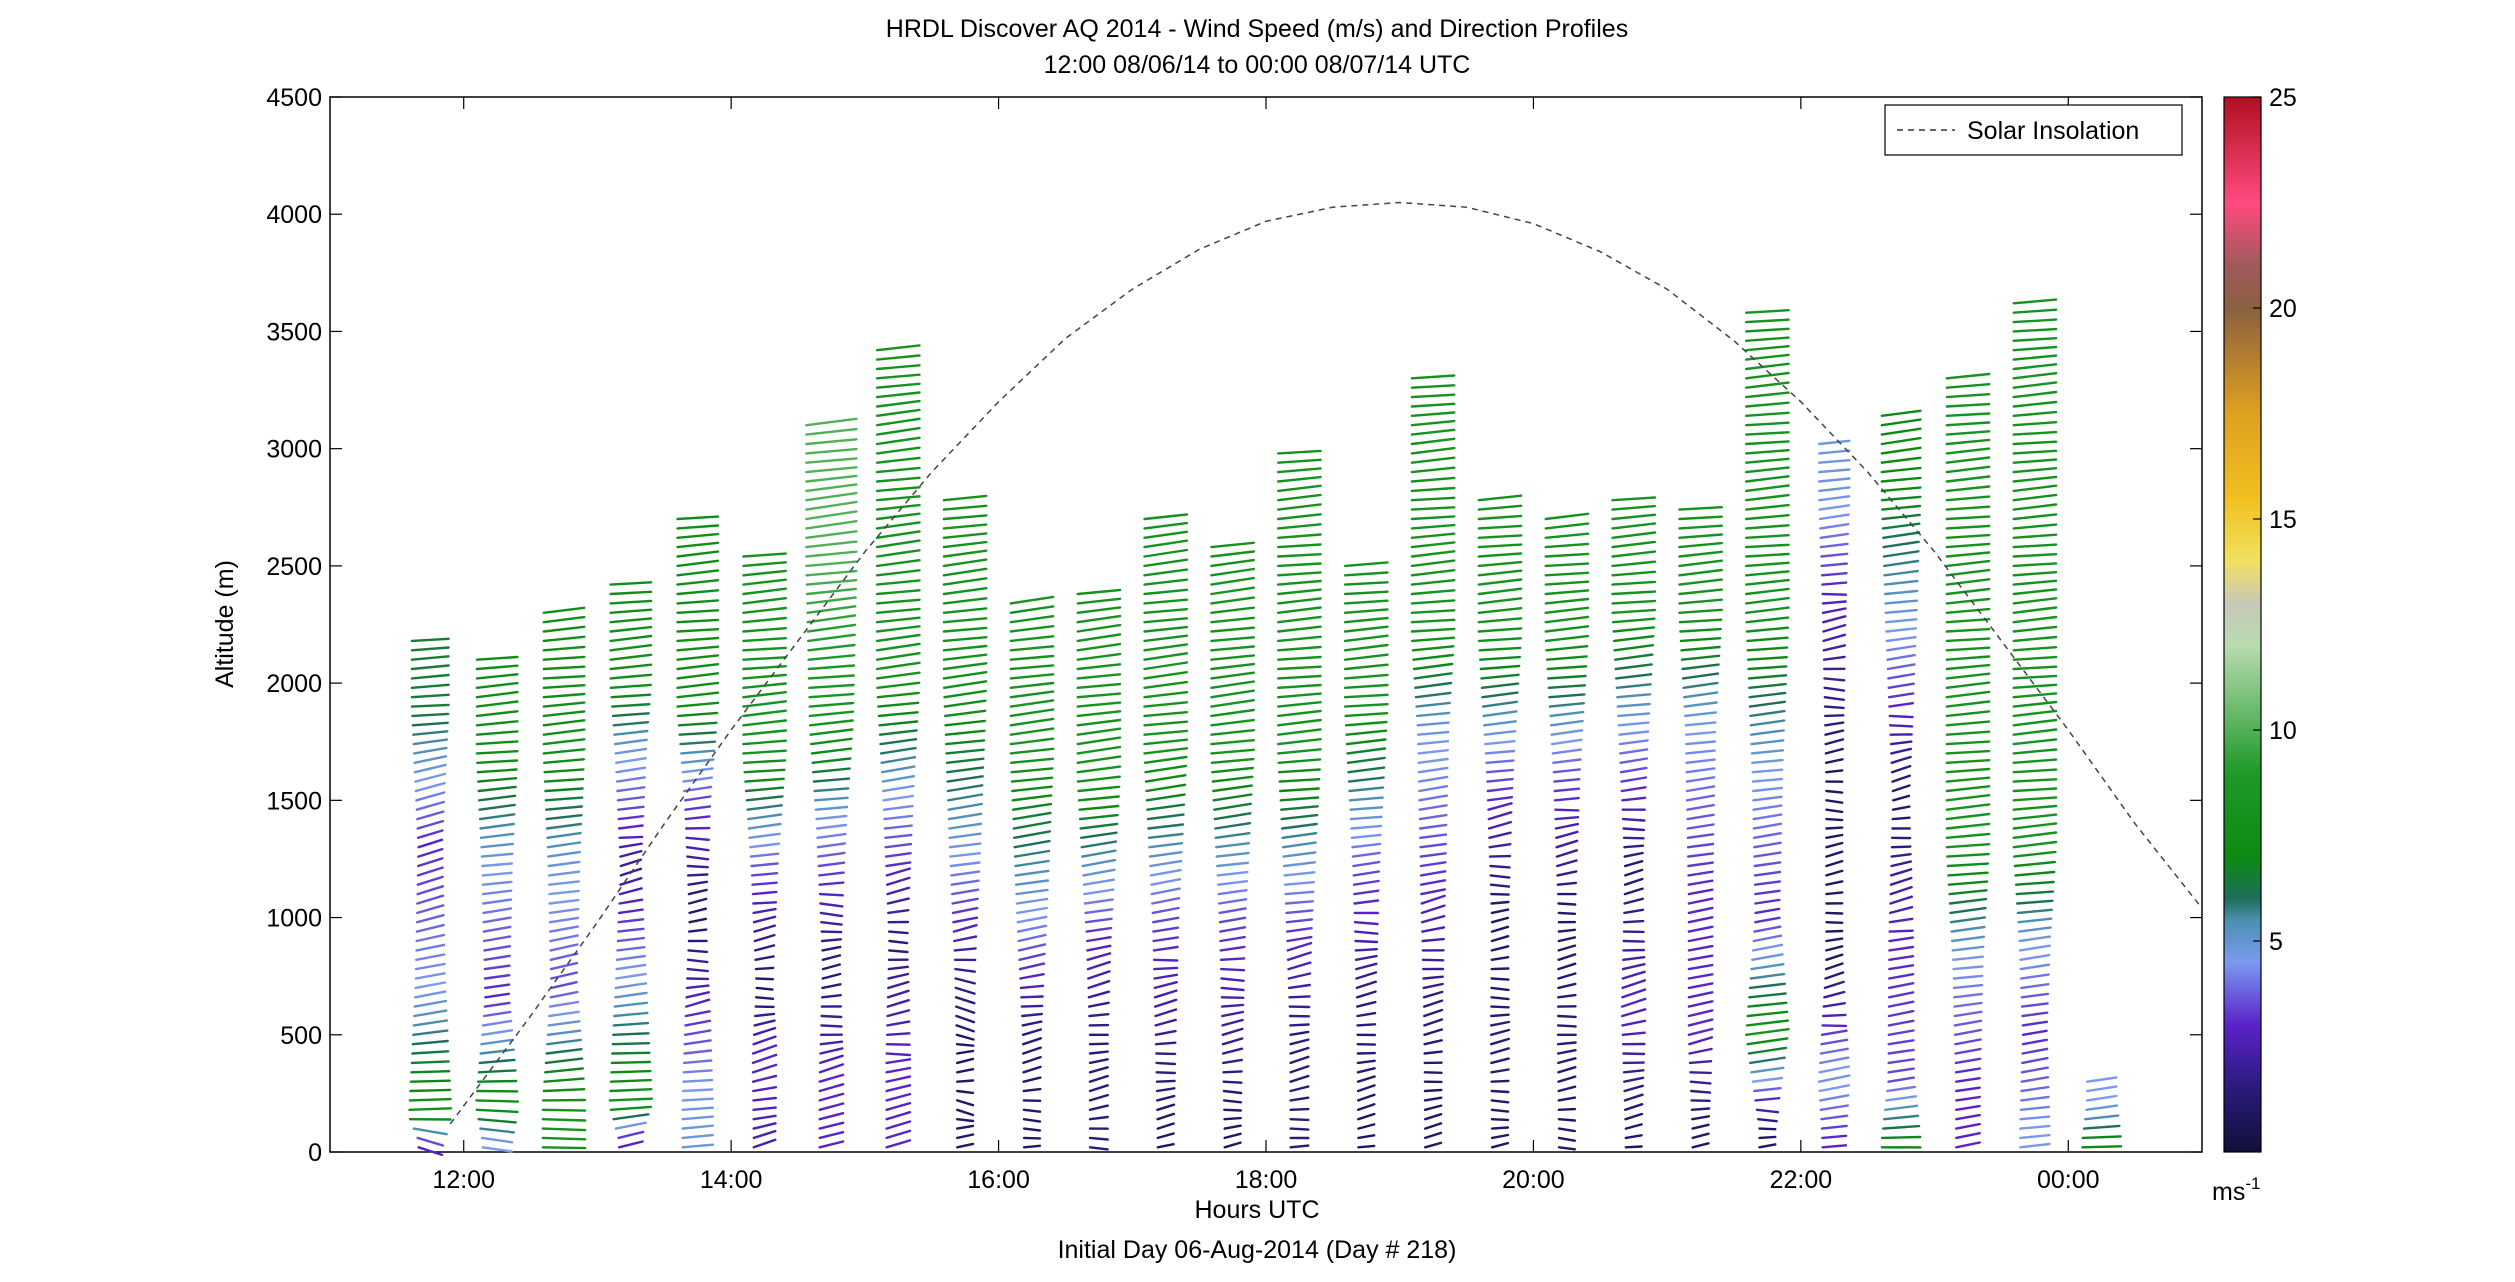  Describe the element at coordinates (2252, 1183) in the screenshot. I see `colorbar-unit-exponent: -1` at that location.